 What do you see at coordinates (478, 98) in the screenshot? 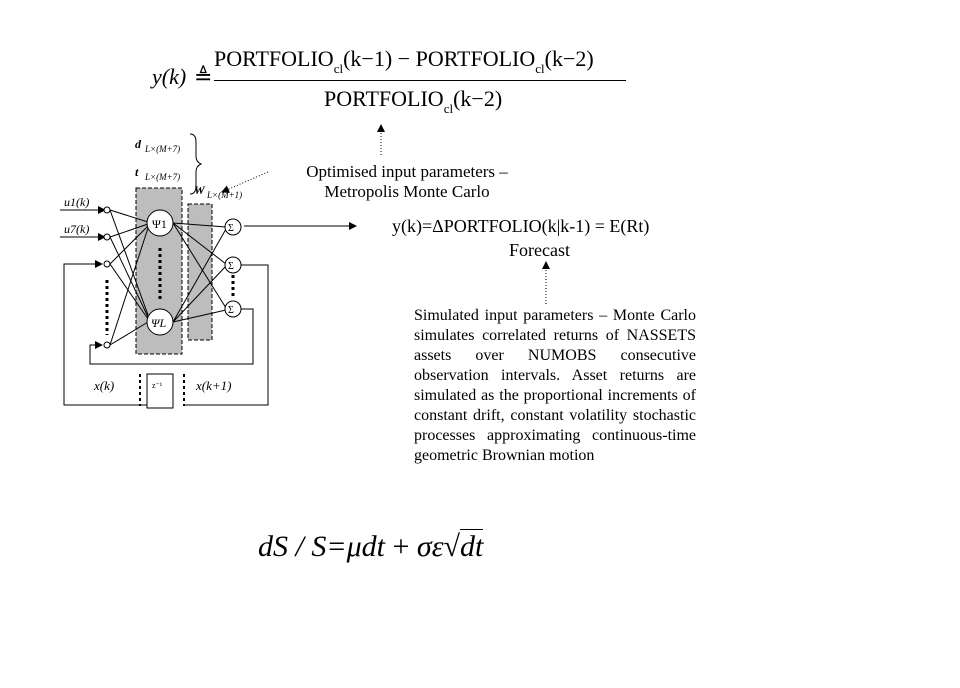
I see `den-arg: (k−2)` at bounding box center [478, 98].